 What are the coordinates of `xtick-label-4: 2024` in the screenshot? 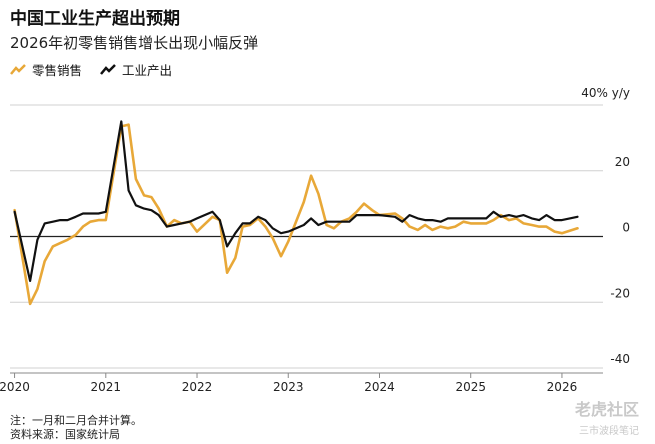 It's located at (379, 387).